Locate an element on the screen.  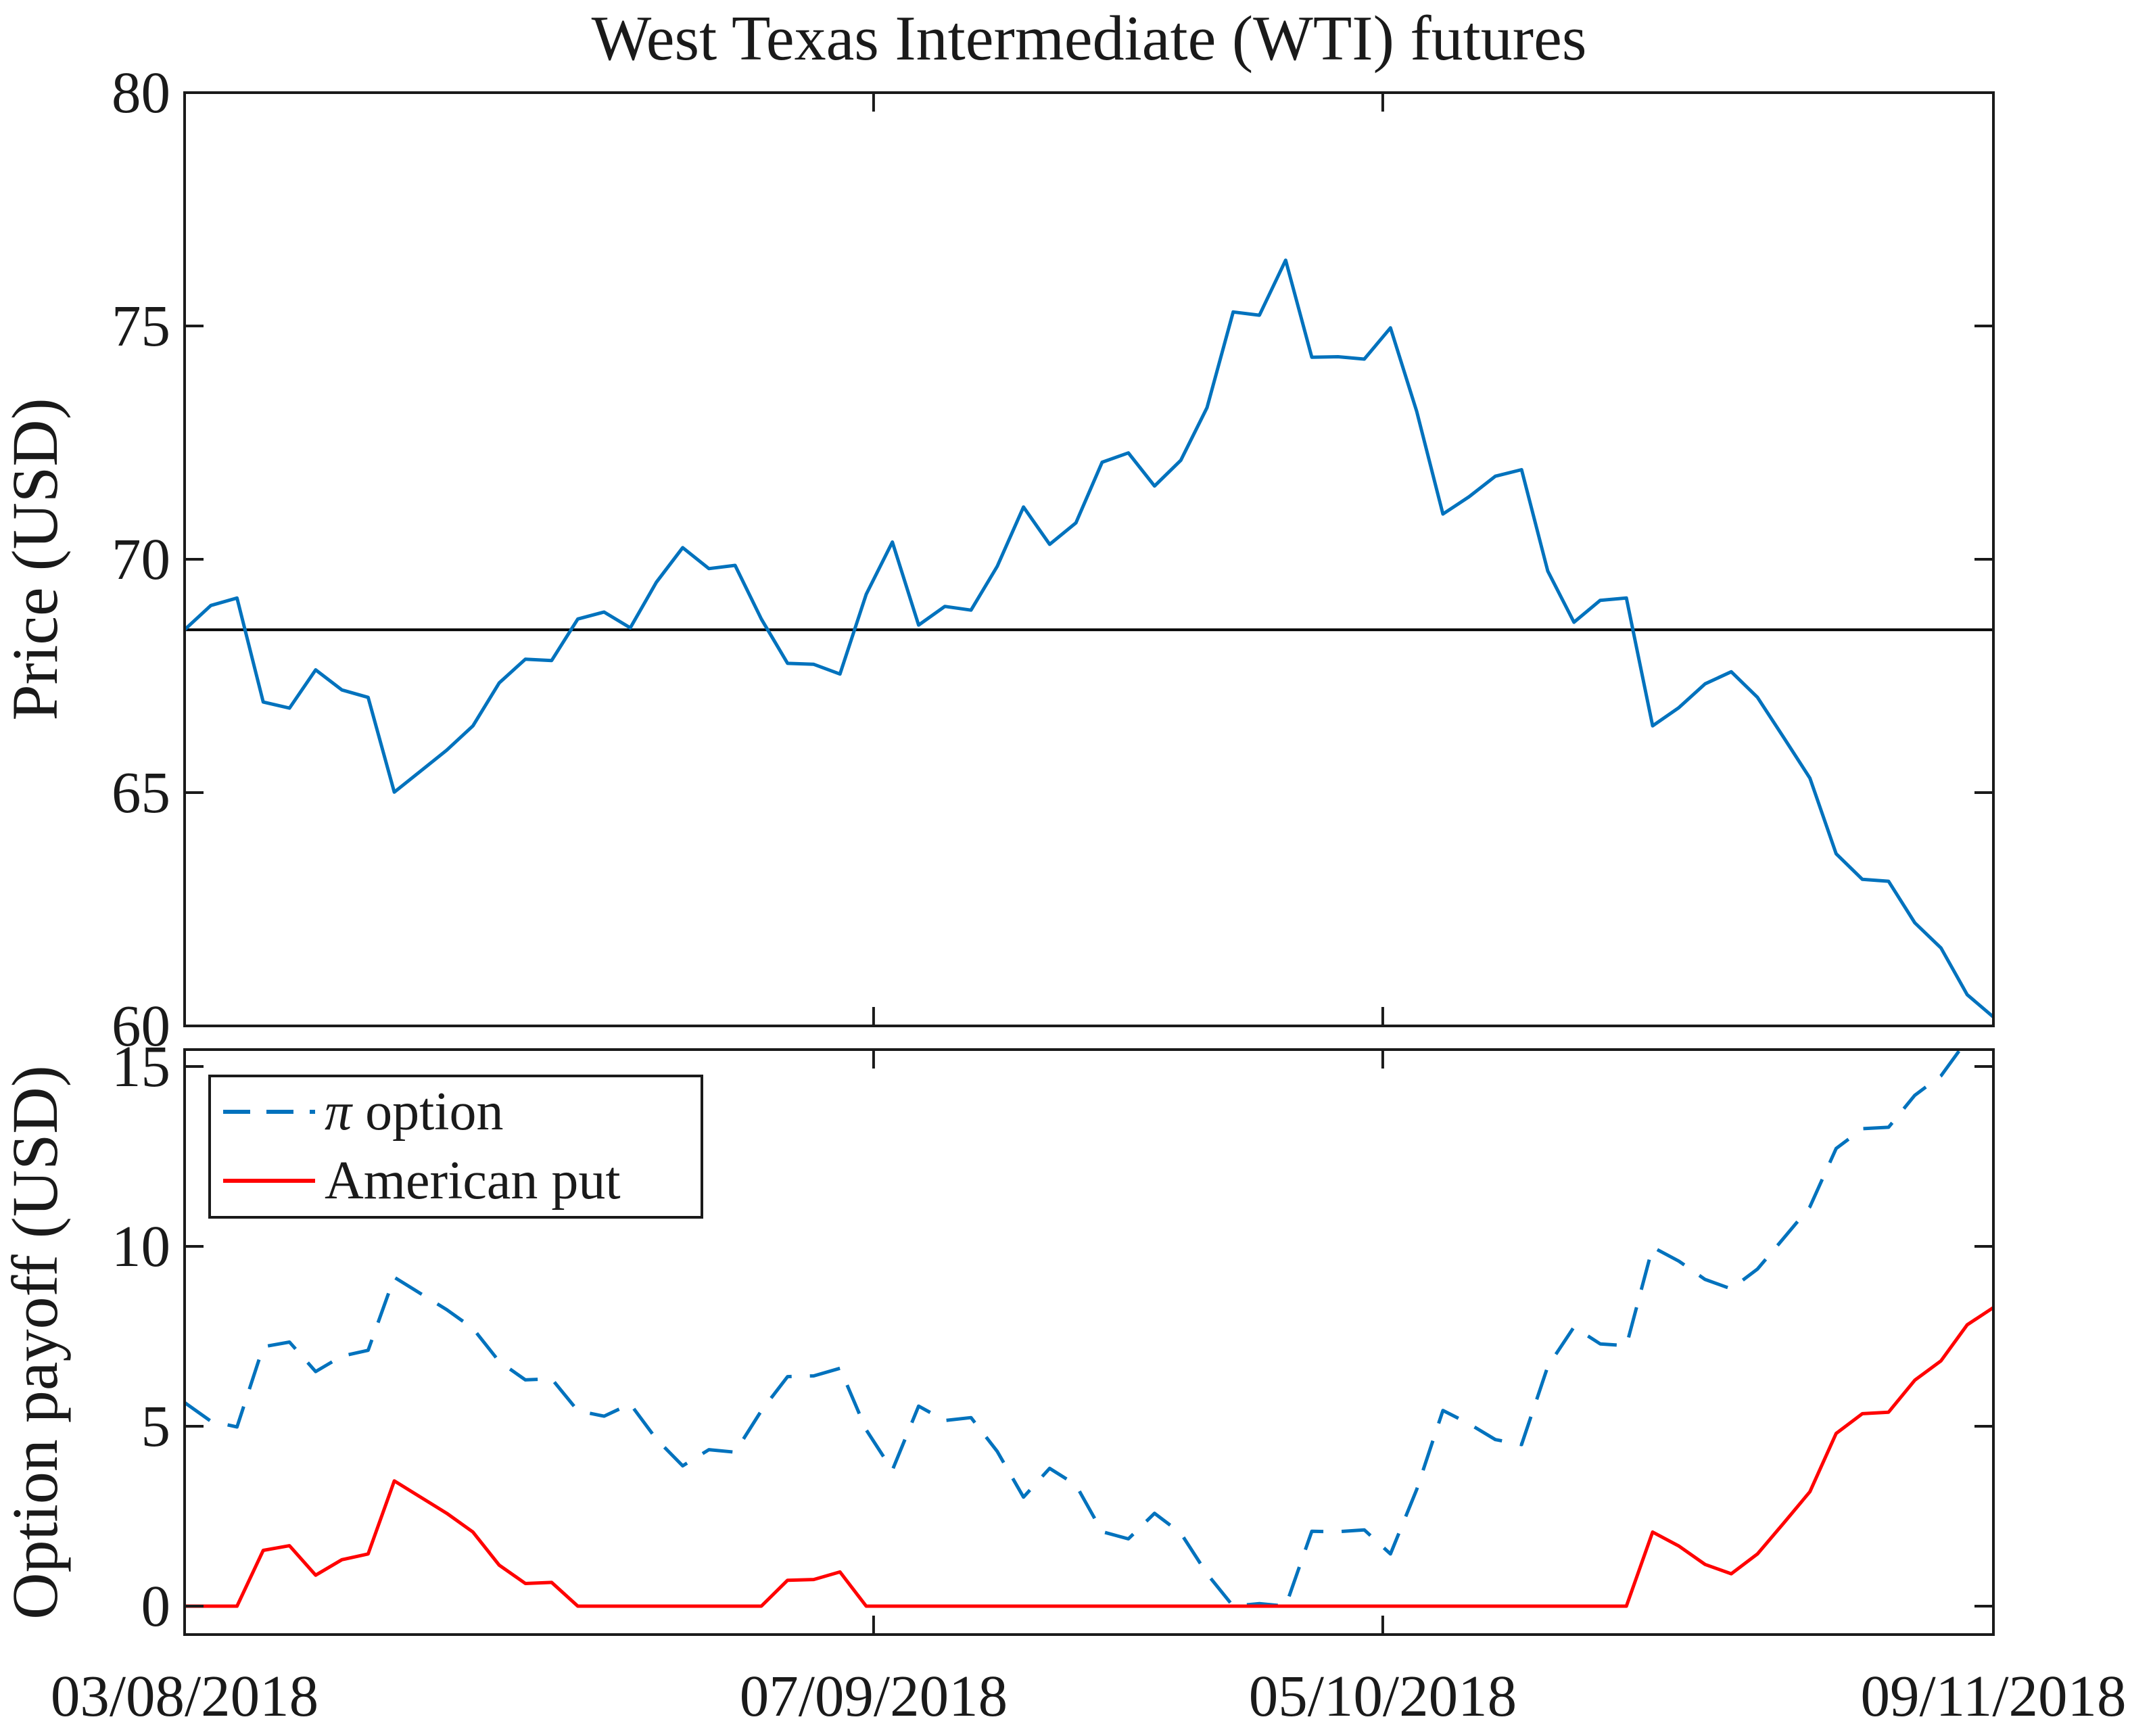
price-y-tick-label: 65 is located at coordinates (141, 792).